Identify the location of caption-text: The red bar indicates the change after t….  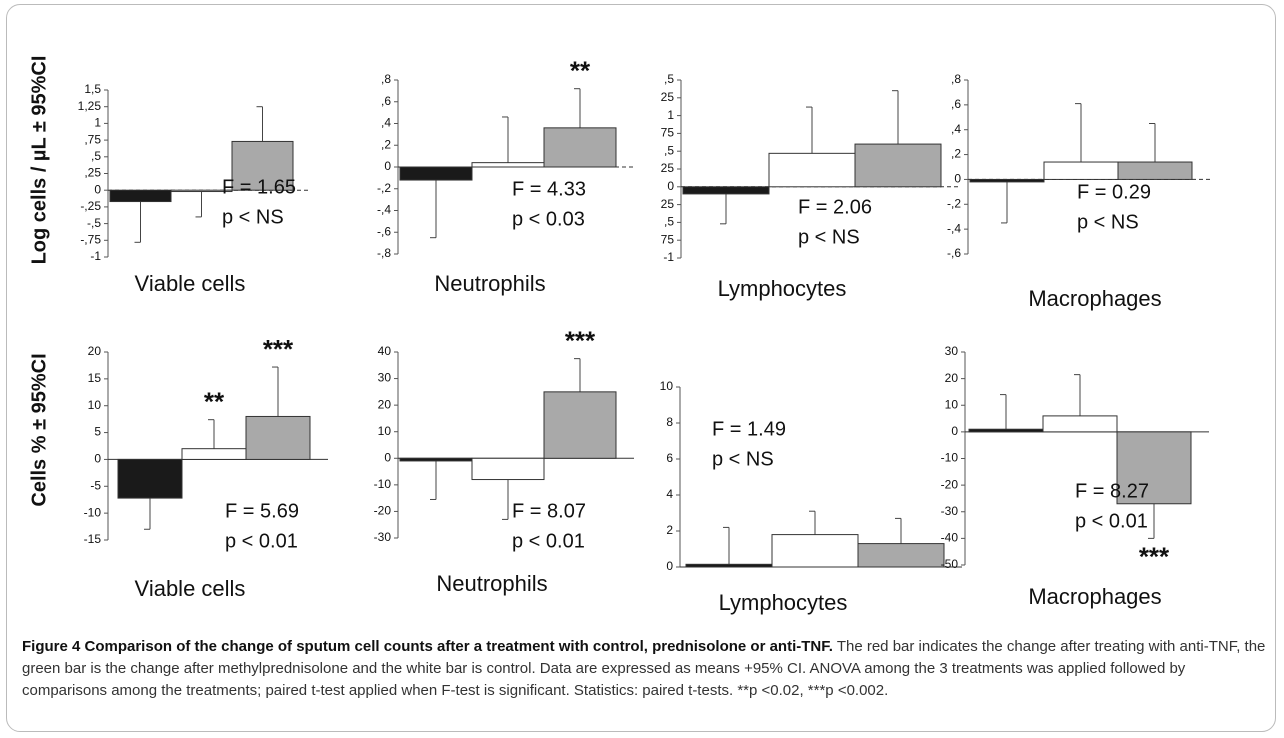
(644, 668).